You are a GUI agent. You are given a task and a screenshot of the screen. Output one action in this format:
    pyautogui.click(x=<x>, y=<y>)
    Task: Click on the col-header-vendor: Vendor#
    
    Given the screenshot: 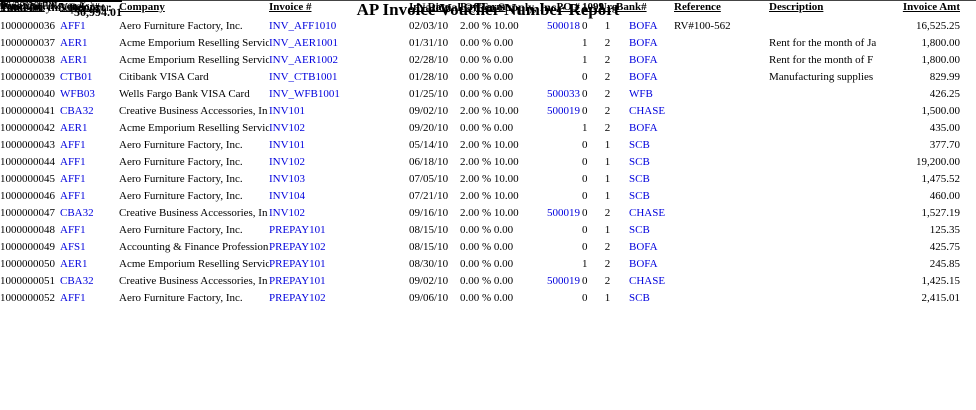 What is the action you would take?
    pyautogui.click(x=80, y=7)
    